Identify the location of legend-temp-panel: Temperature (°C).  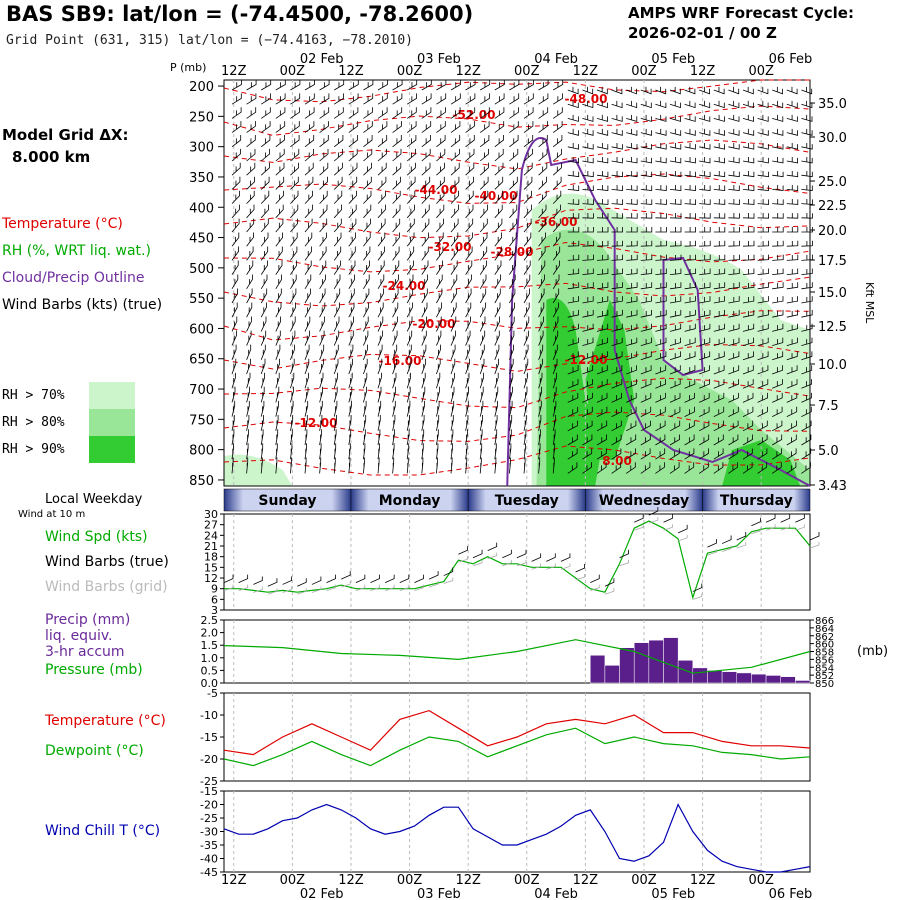
(105, 721).